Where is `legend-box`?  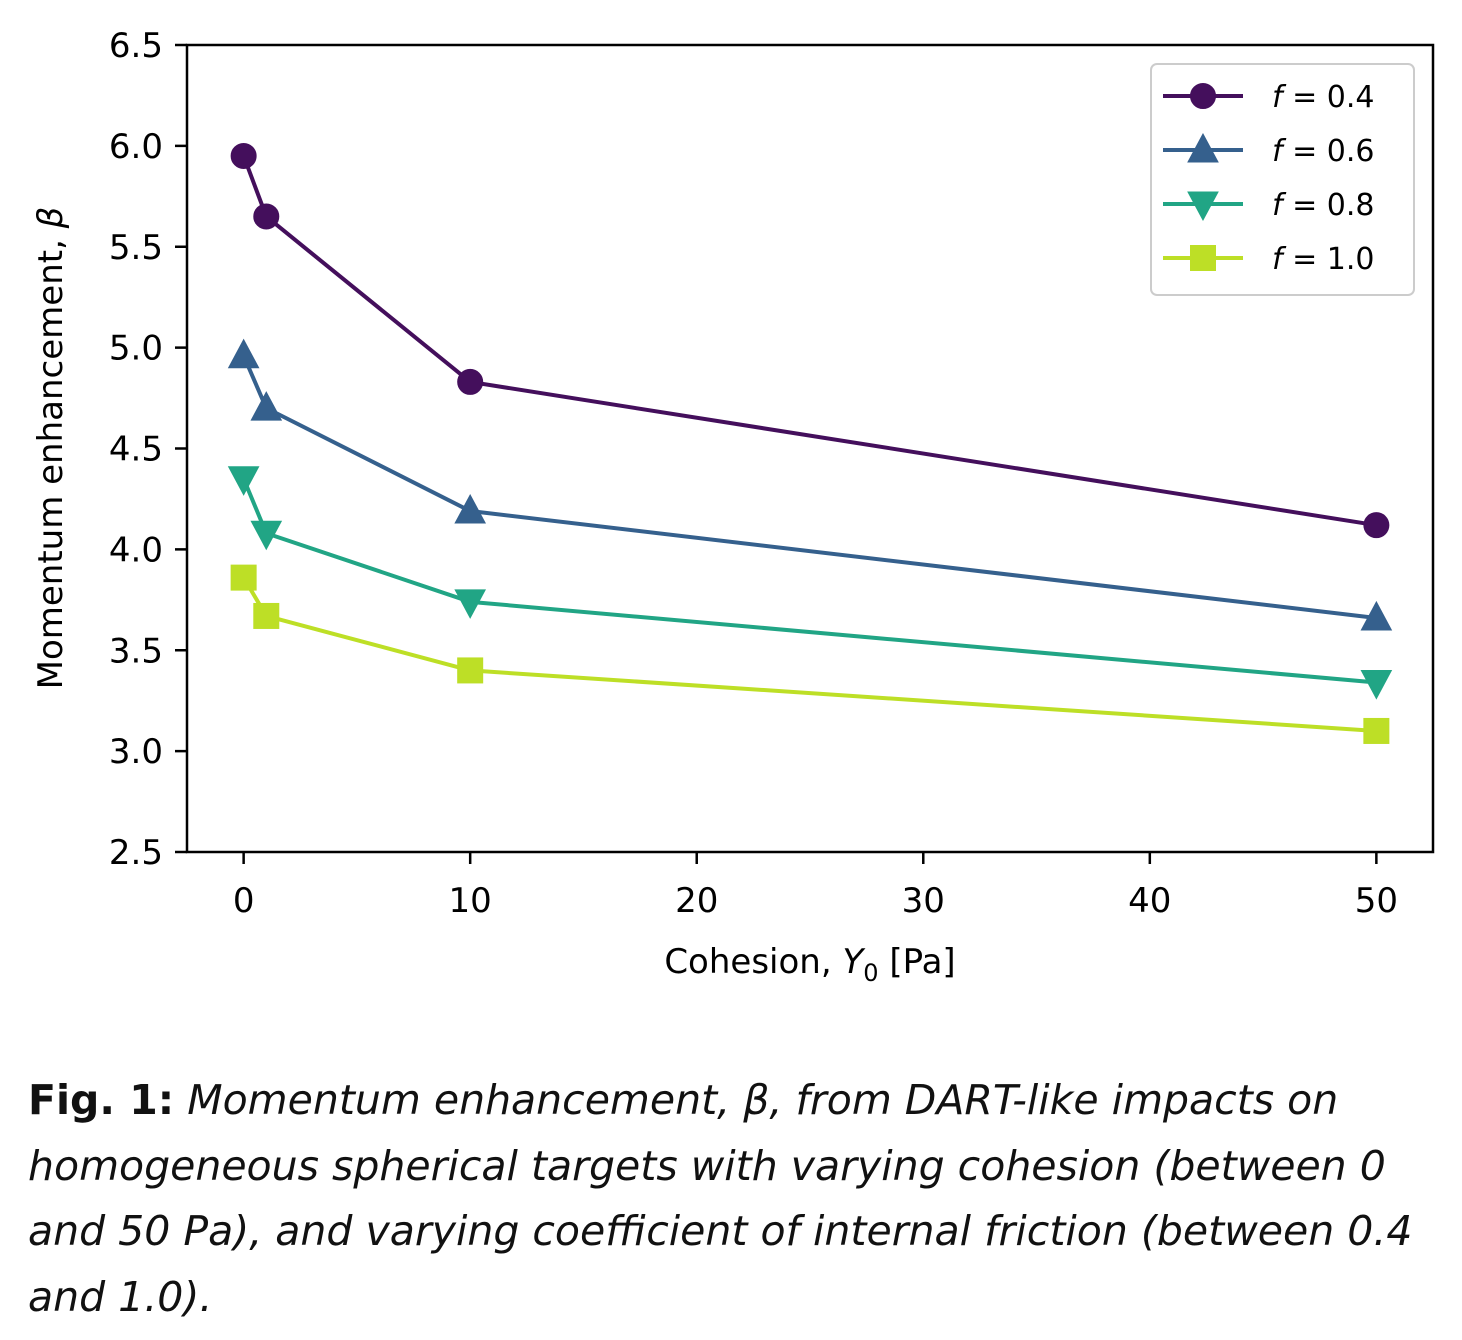 legend-box is located at coordinates (1282, 179).